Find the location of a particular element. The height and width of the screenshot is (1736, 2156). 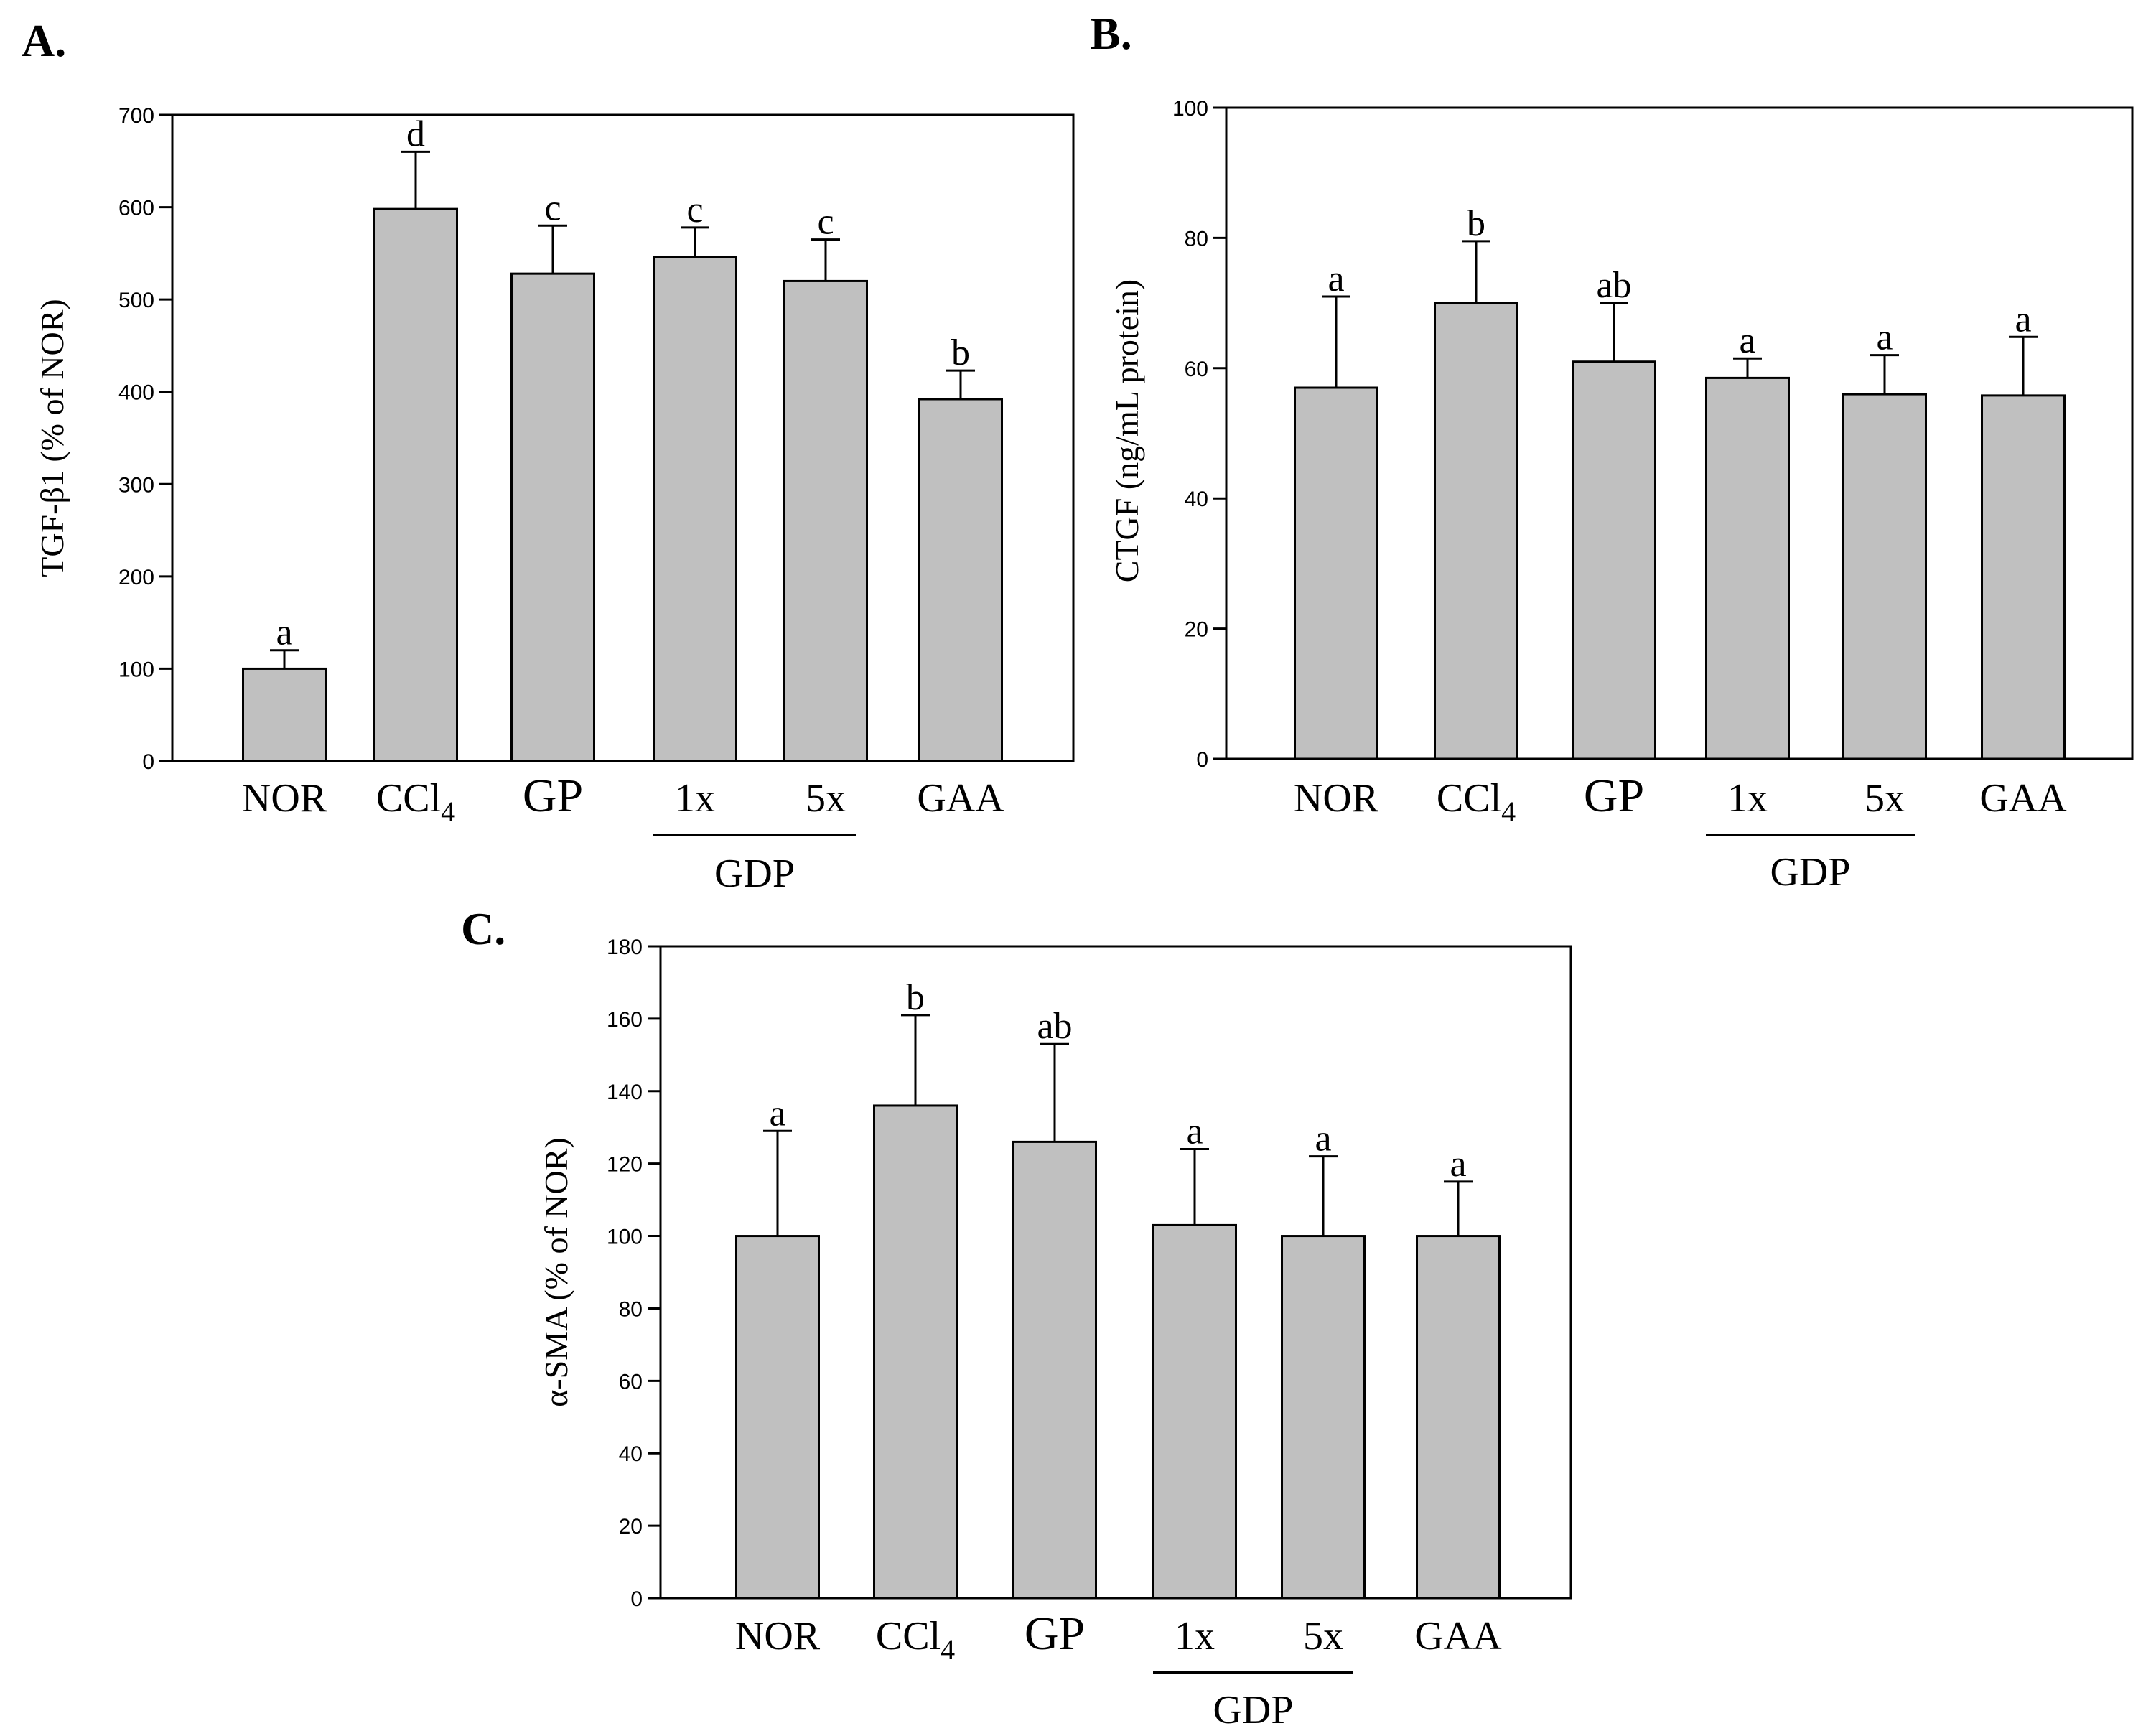

y-tick-label: 700 is located at coordinates (136, 116).